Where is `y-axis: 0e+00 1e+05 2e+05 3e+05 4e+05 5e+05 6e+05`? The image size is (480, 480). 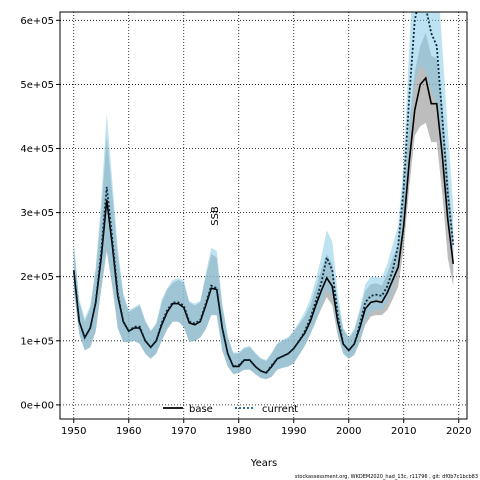
y-axis: 0e+00 1e+05 2e+05 3e+05 4e+05 5e+05 6e+05 is located at coordinates (40, 213).